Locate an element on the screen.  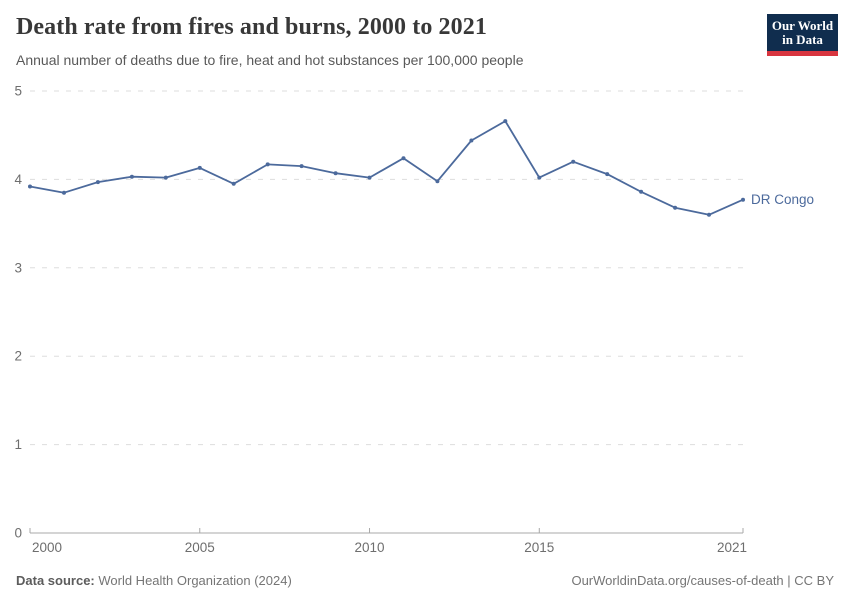
data-point-2017 is located at coordinates (607, 174).